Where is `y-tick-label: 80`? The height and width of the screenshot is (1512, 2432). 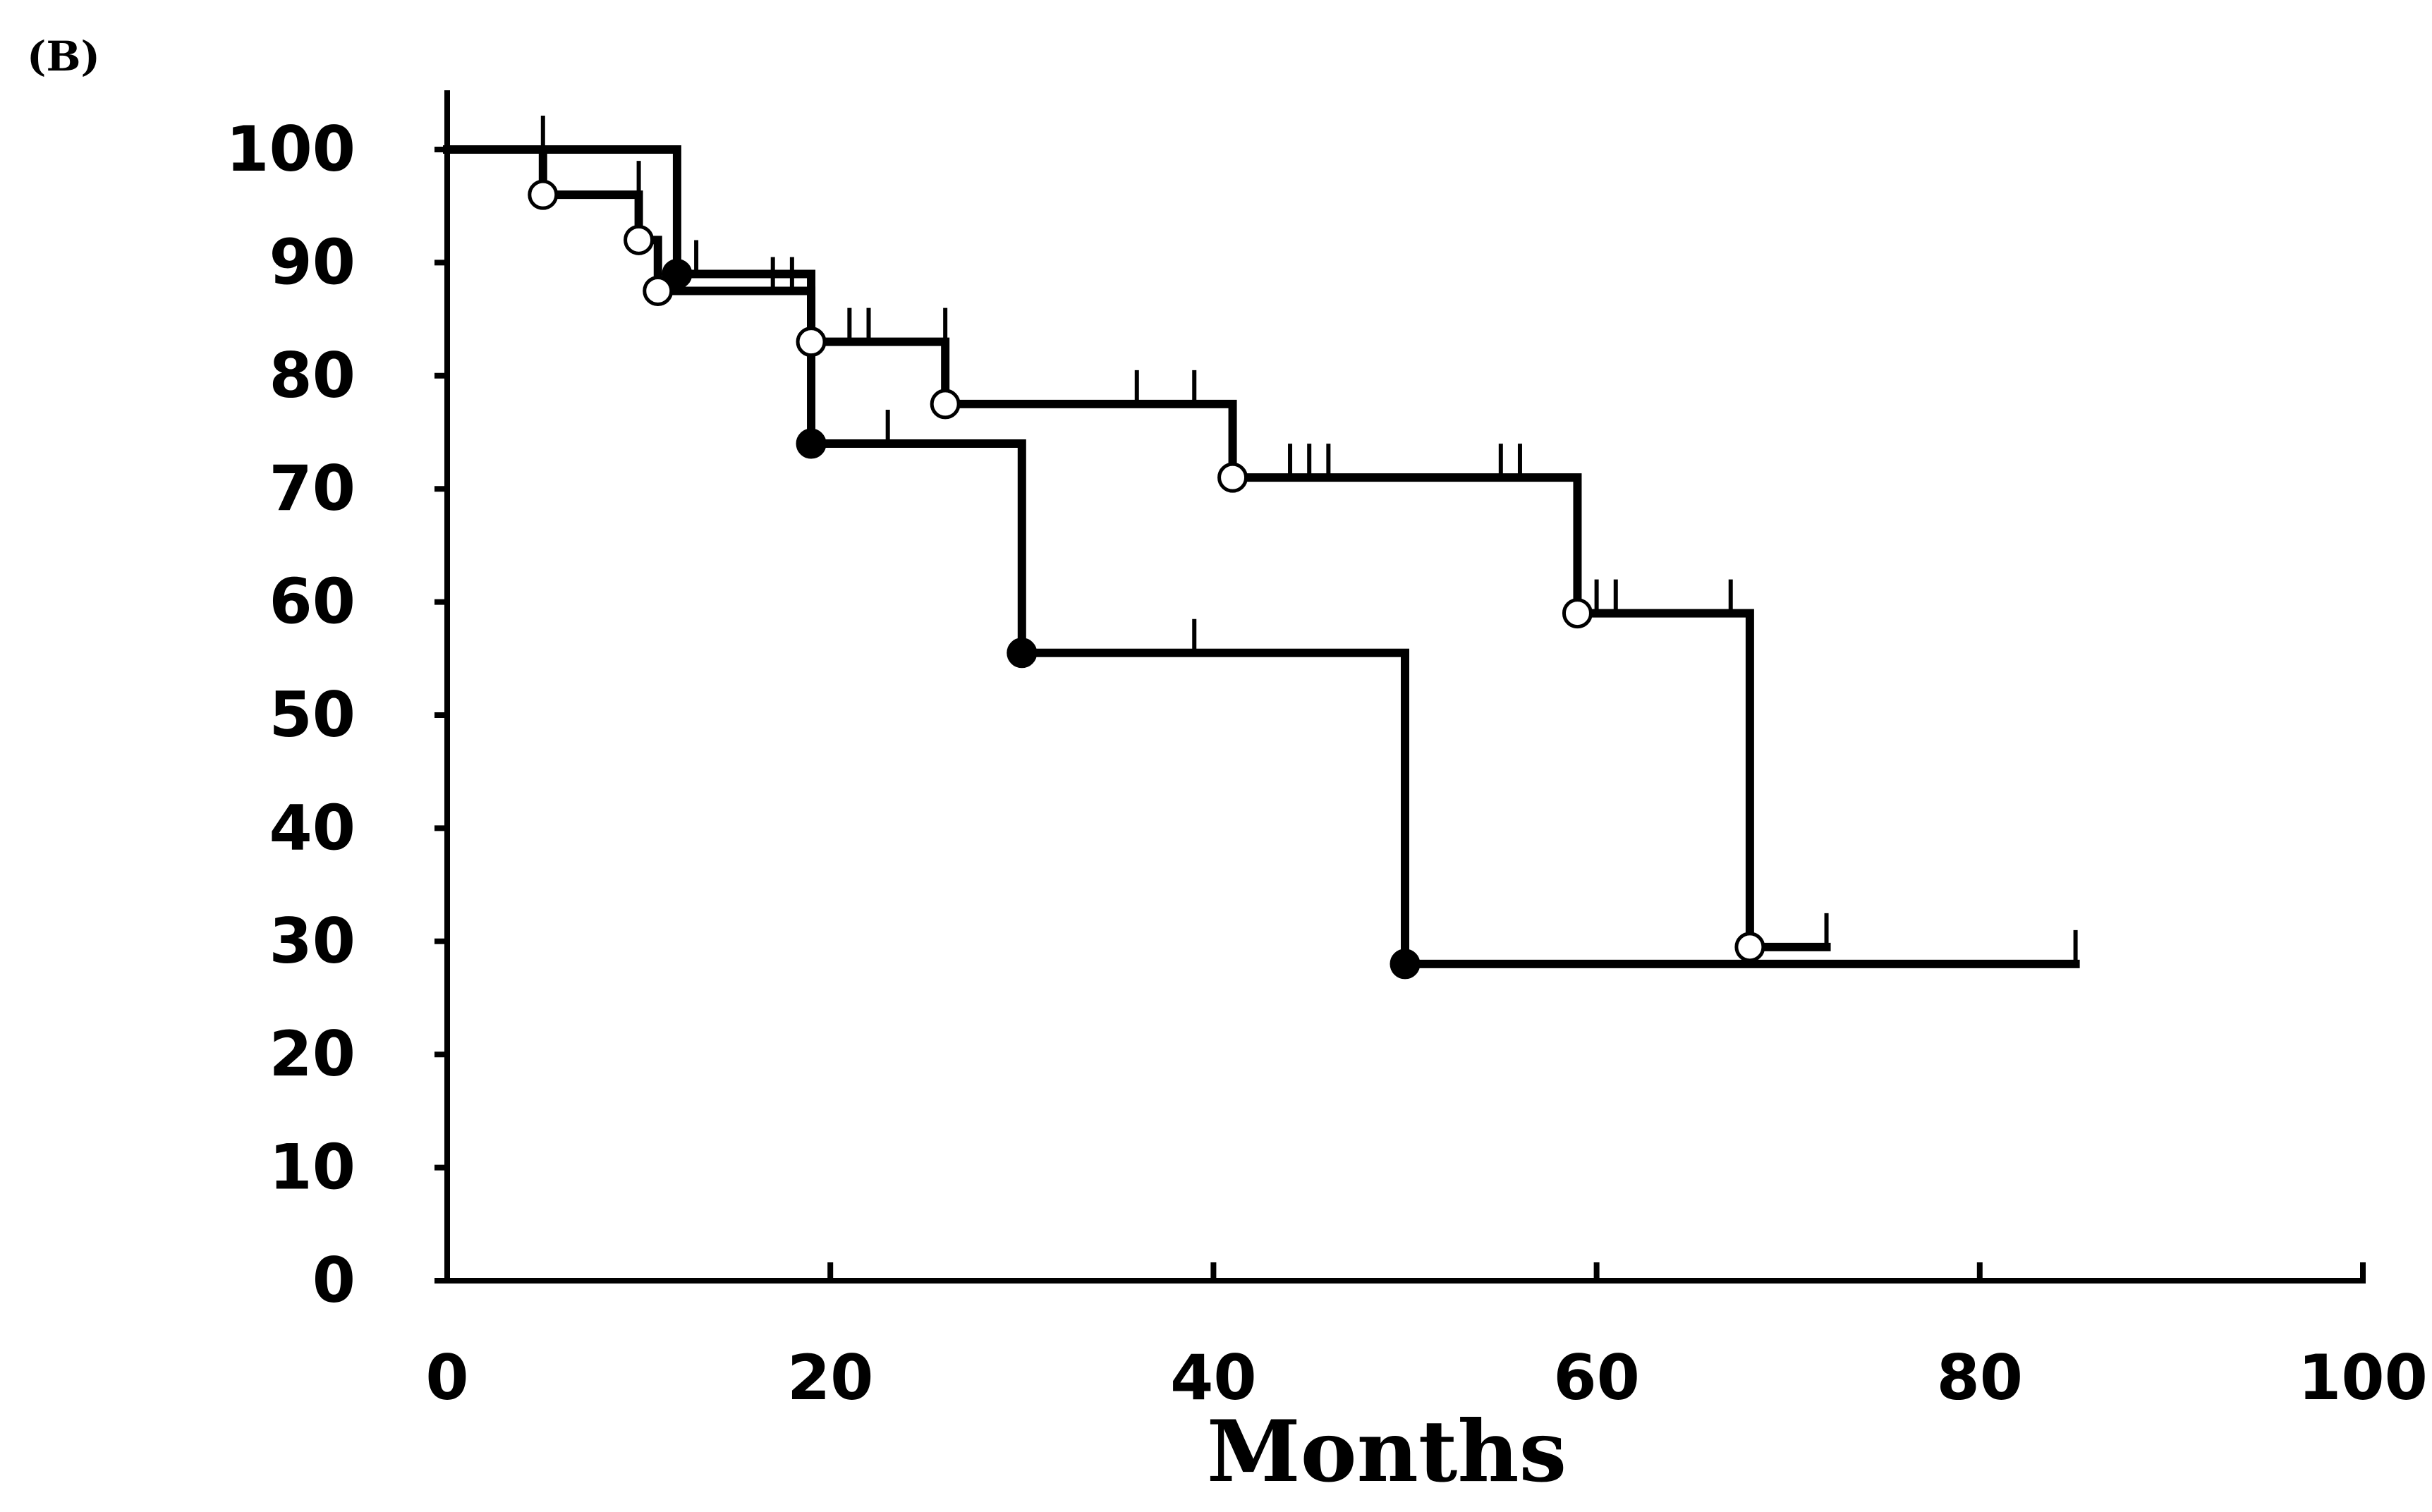
y-tick-label: 80 is located at coordinates (312, 375).